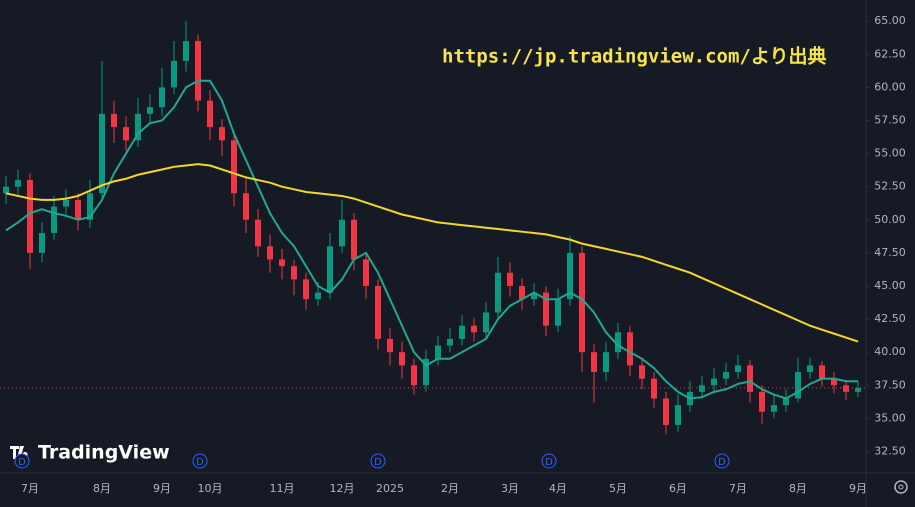 The height and width of the screenshot is (507, 915). Describe the element at coordinates (798, 488) in the screenshot. I see `x-tick-label: 8月` at that location.